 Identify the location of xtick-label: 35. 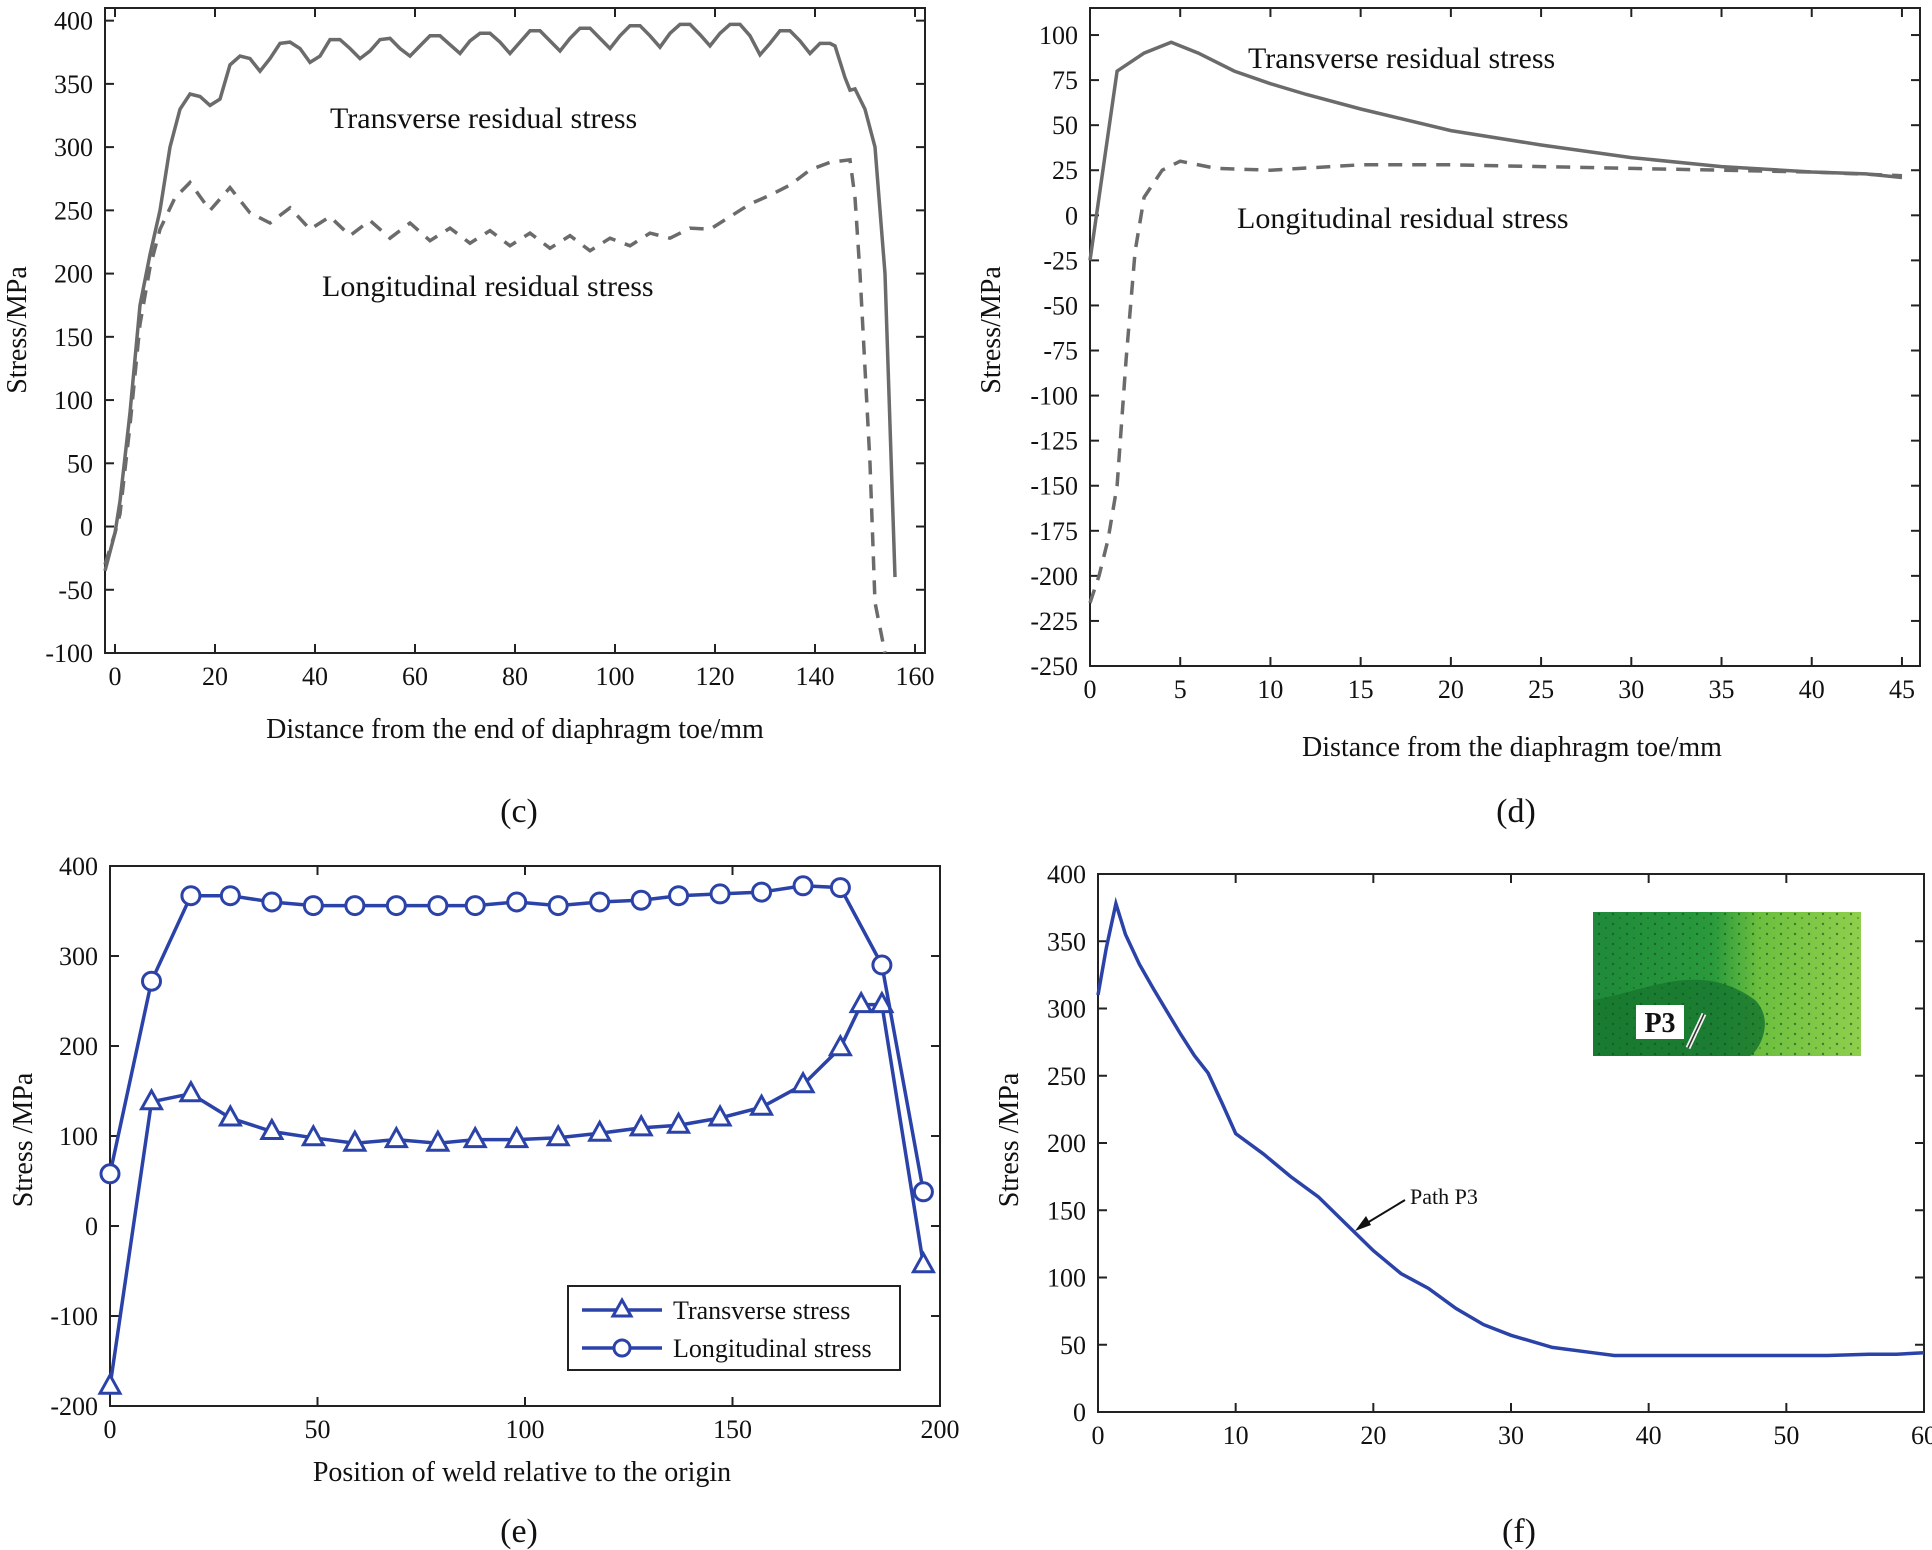
(1722, 689).